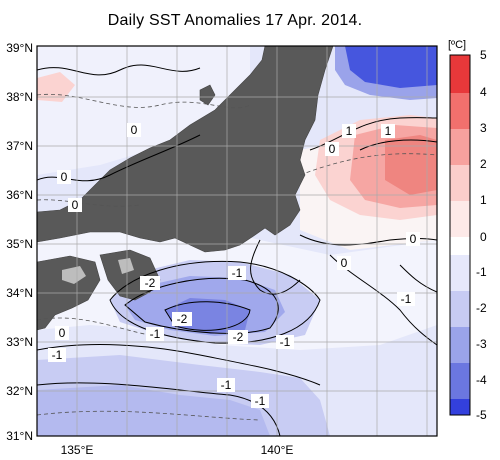 The height and width of the screenshot is (460, 500). What do you see at coordinates (277, 450) in the screenshot?
I see `lon-label: 140°E` at bounding box center [277, 450].